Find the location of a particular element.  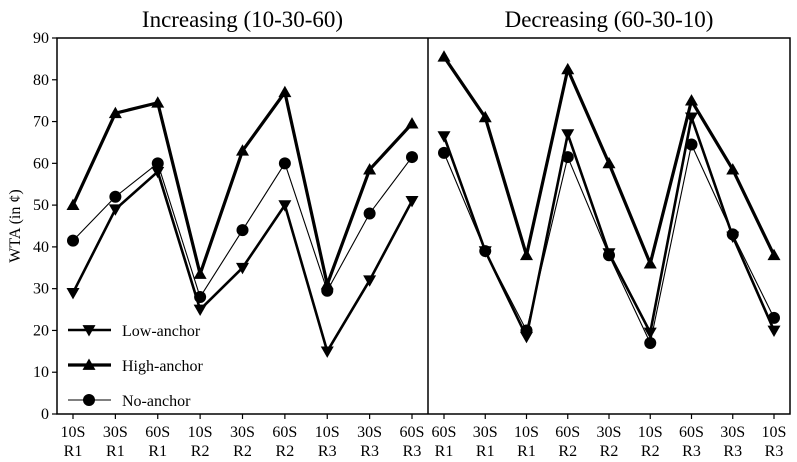

y-tick-label: 0 is located at coordinates (45, 414).